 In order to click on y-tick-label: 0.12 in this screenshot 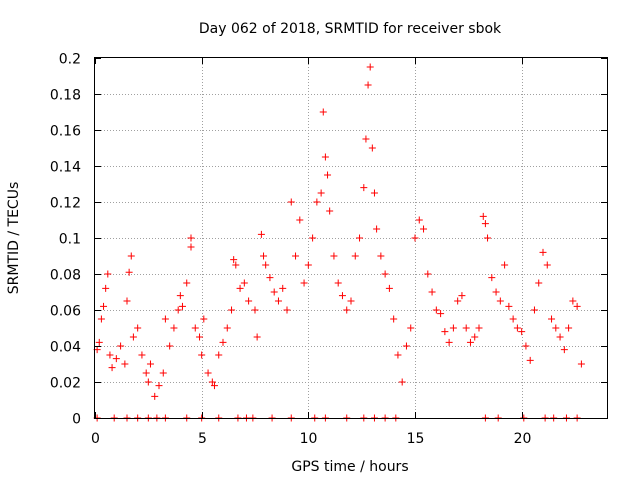, I will do `click(65, 204)`.